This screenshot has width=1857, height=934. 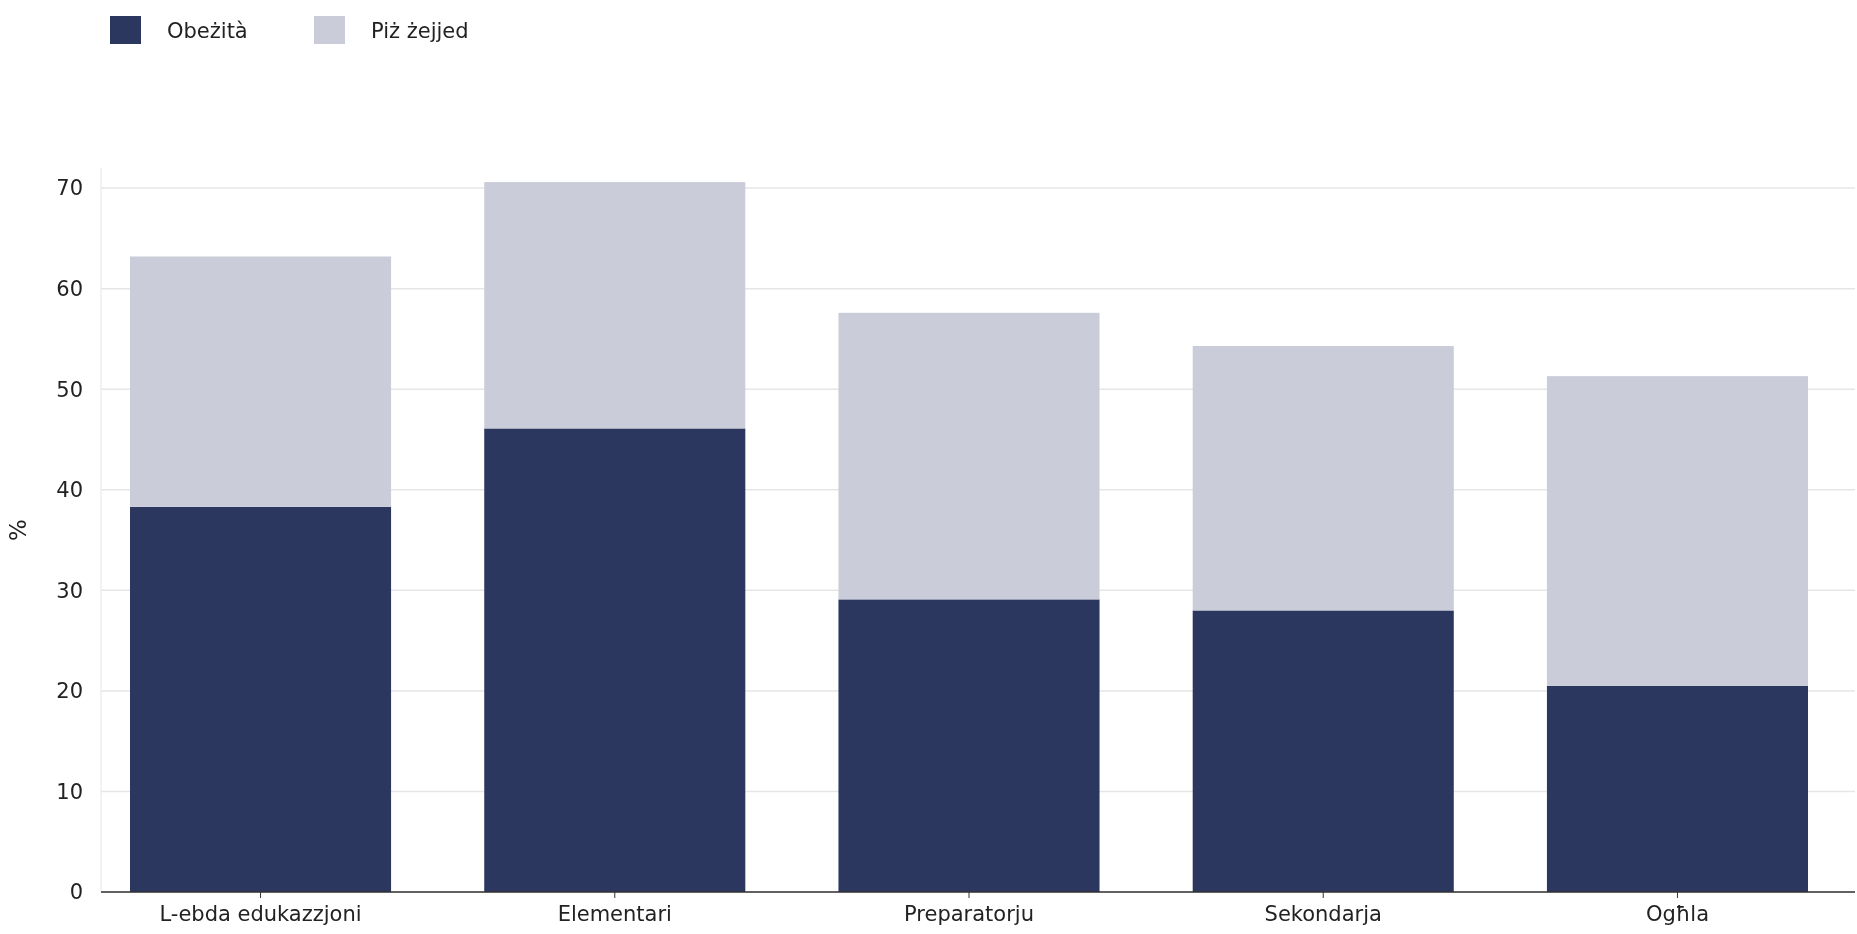 What do you see at coordinates (69, 691) in the screenshot?
I see `y-tick-label: 20` at bounding box center [69, 691].